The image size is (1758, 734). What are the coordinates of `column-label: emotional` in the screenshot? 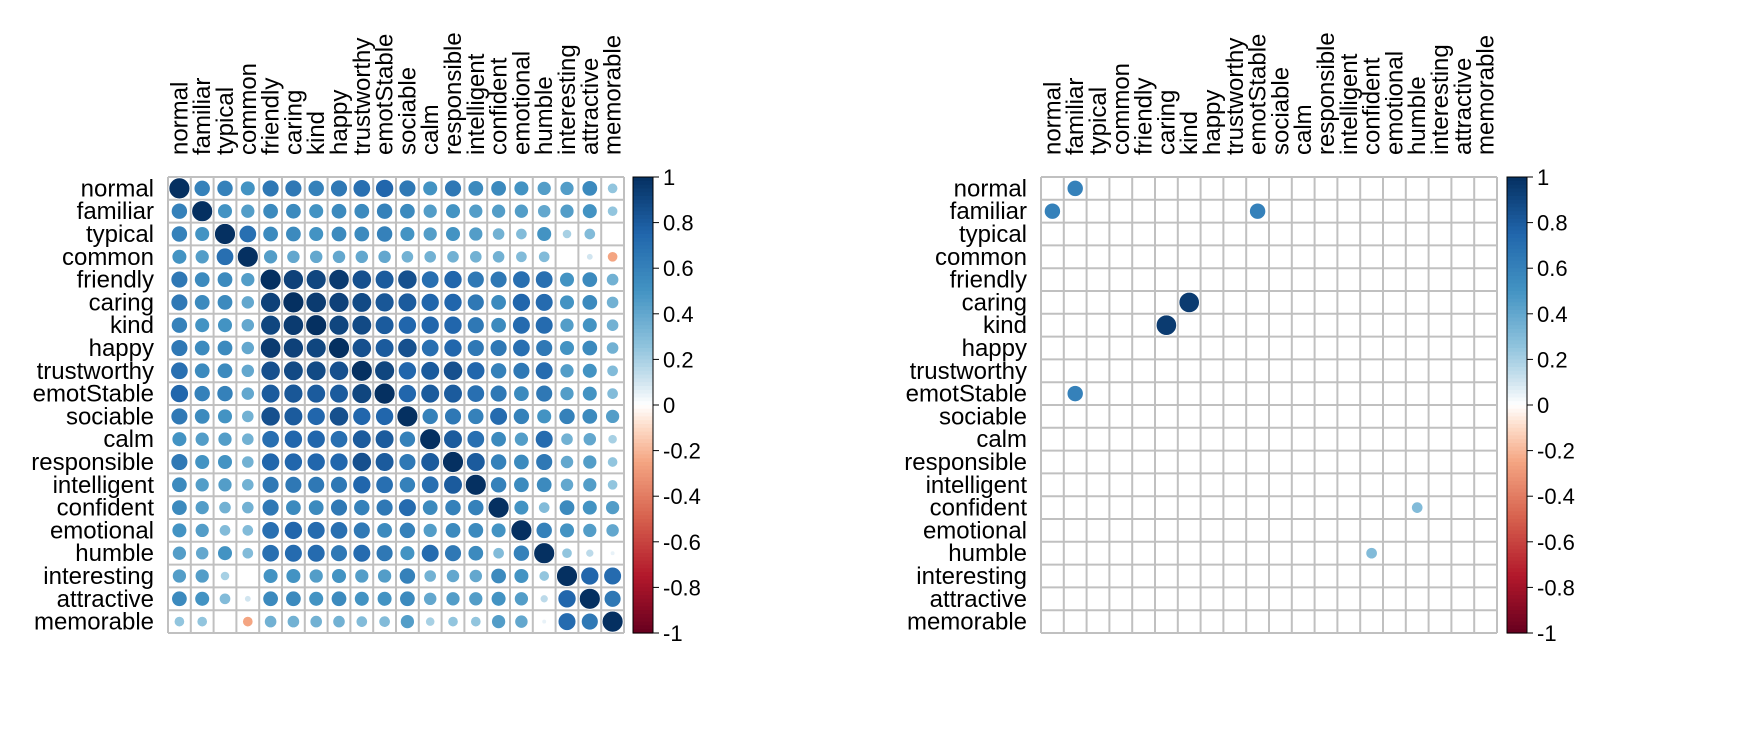 It's located at (1394, 103).